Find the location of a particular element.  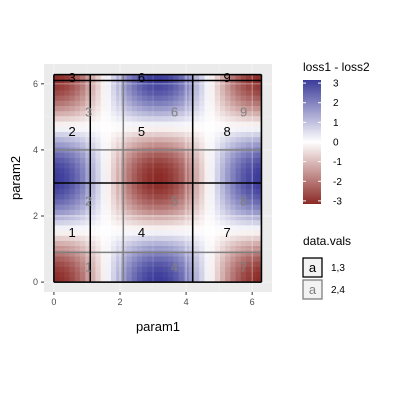

region-label: 5 is located at coordinates (174, 201).